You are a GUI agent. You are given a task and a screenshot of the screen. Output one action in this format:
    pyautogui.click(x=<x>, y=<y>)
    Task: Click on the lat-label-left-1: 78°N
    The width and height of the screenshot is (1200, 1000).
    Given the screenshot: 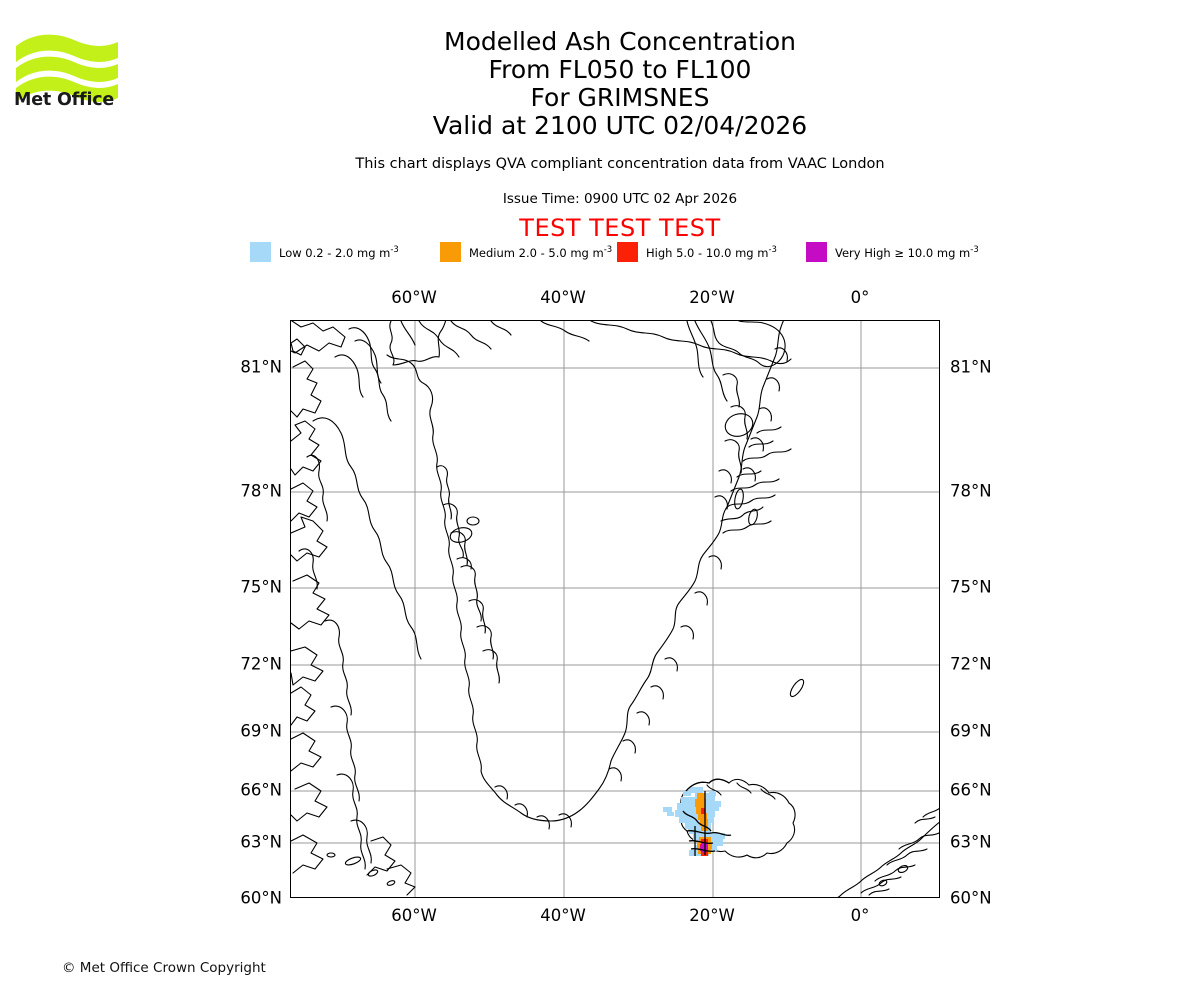 What is the action you would take?
    pyautogui.click(x=261, y=491)
    